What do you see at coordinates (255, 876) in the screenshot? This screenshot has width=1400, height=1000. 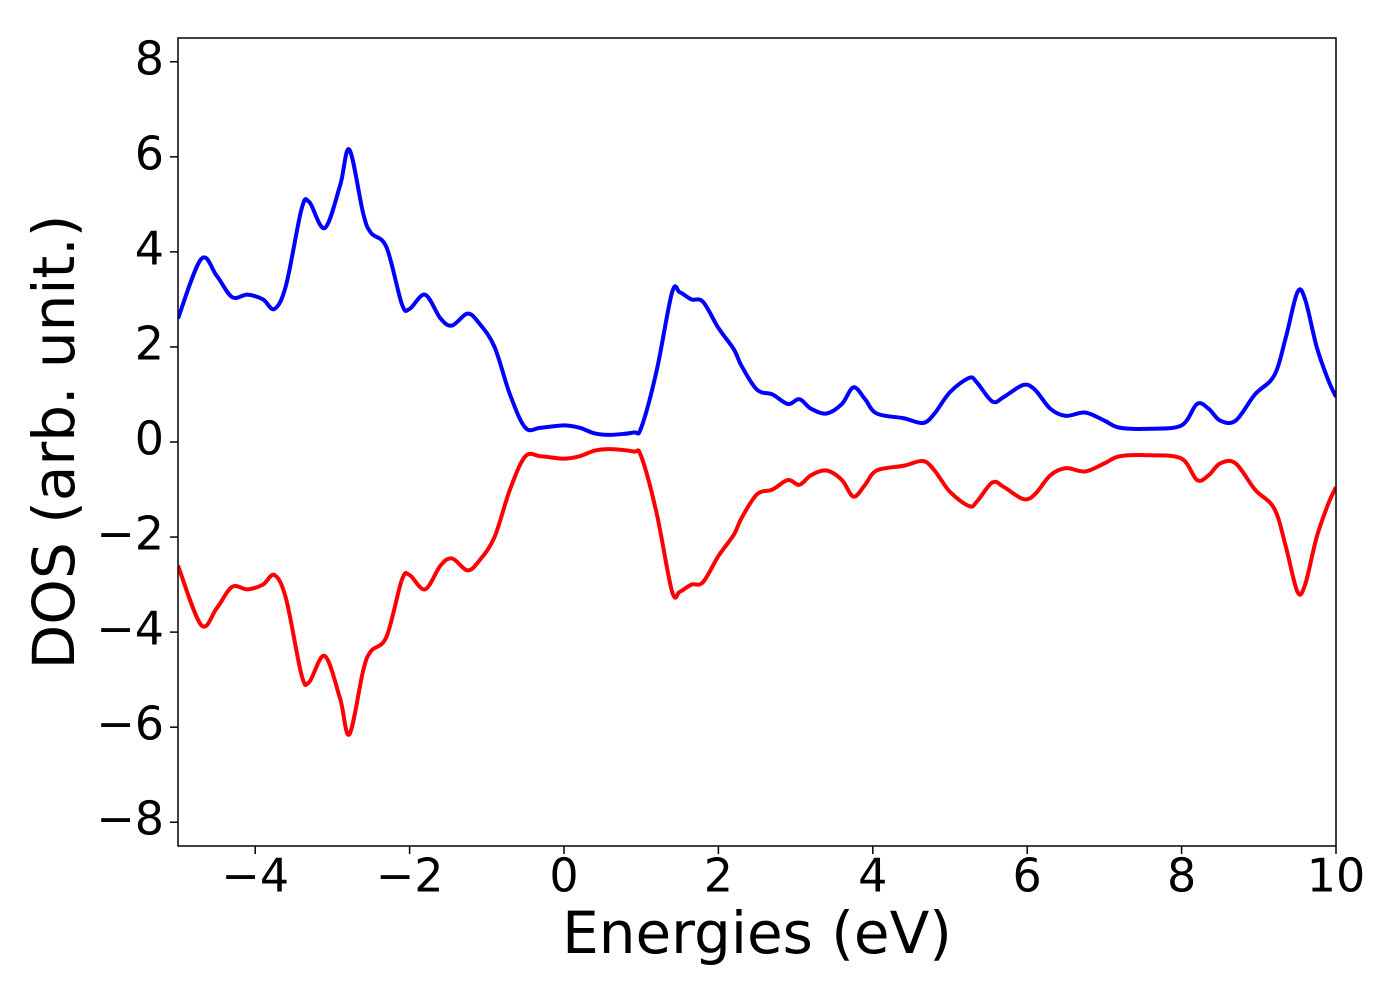 I see `x-tick-label: −4` at bounding box center [255, 876].